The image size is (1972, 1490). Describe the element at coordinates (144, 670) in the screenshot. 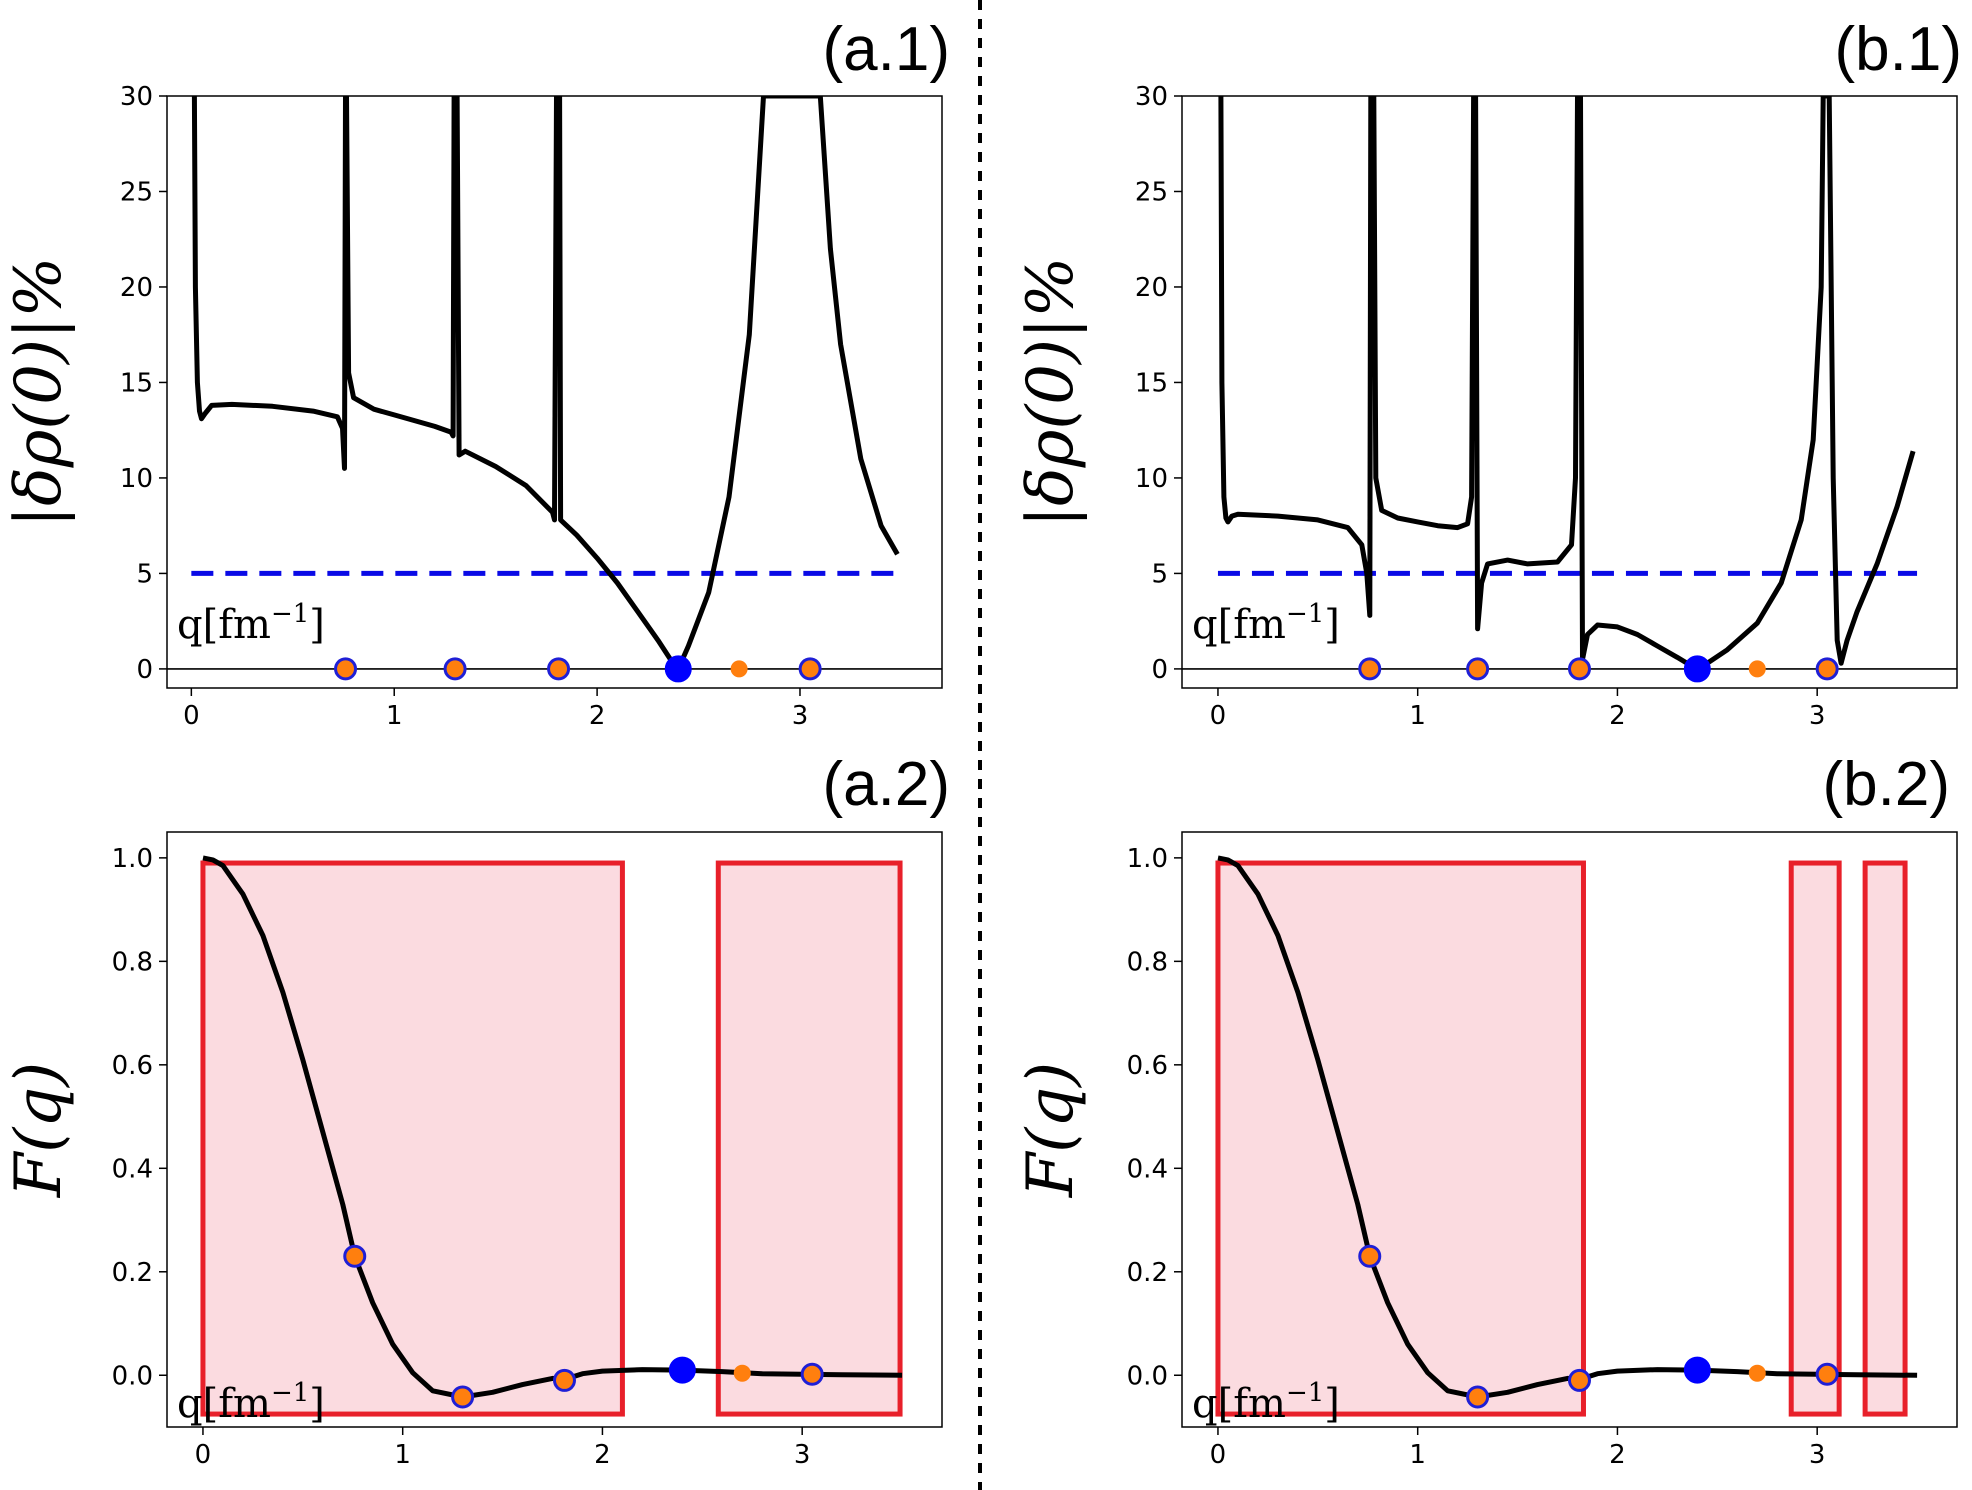

I see `y-tick-label: 0` at that location.